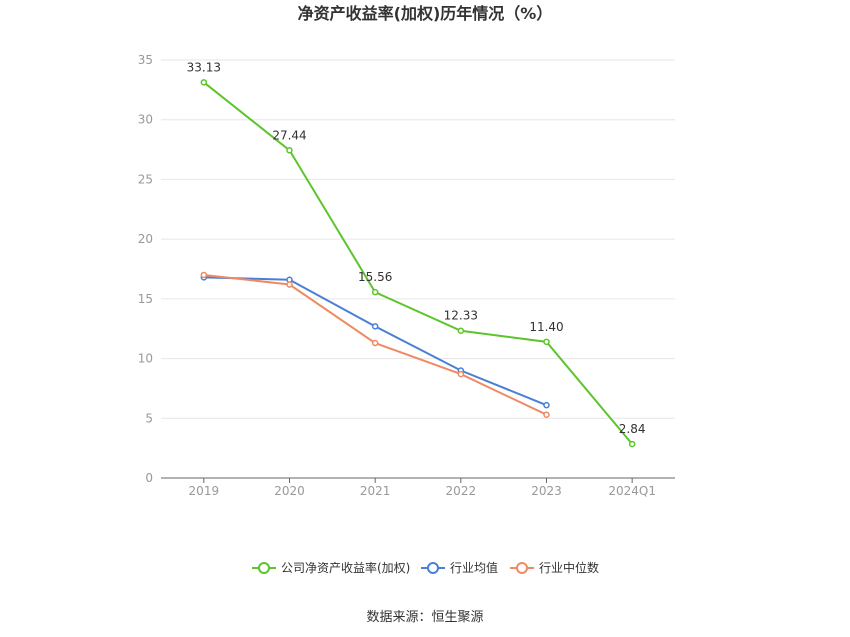 The width and height of the screenshot is (850, 637). I want to click on legend-label: 公司净资产收益率(加权), so click(345, 567).